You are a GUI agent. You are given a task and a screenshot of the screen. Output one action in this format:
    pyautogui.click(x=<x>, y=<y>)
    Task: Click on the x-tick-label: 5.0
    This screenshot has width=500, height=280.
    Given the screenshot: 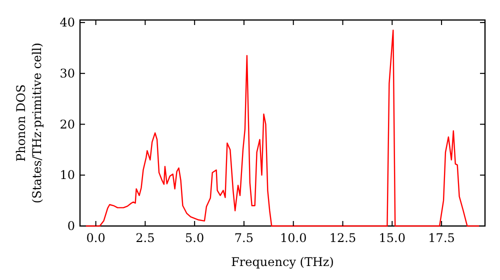 What is the action you would take?
    pyautogui.click(x=194, y=238)
    